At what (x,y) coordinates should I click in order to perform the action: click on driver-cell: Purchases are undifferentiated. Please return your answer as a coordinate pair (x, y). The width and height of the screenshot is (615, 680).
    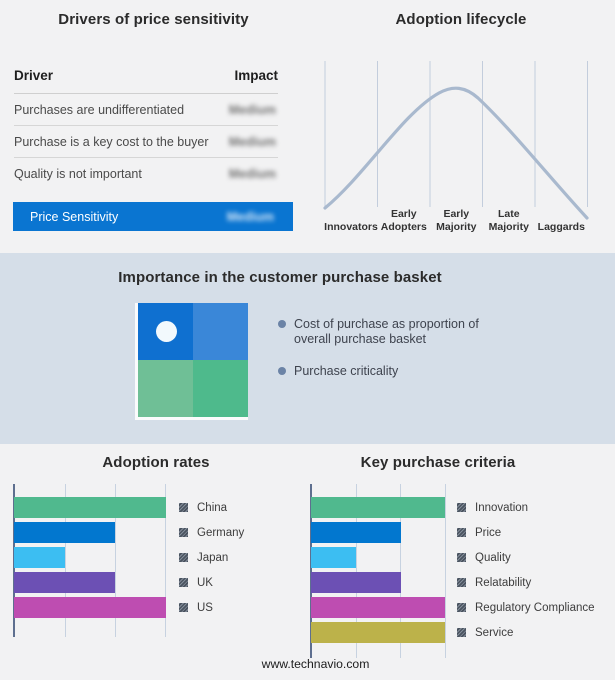
    Looking at the image, I should click on (99, 109).